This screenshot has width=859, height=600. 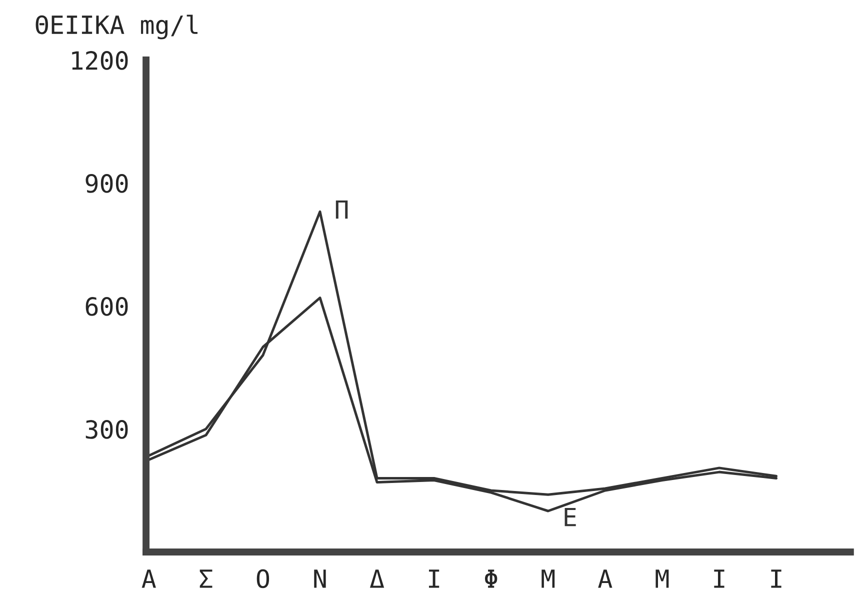 What do you see at coordinates (491, 579) in the screenshot?
I see `x-tick-label: Φ` at bounding box center [491, 579].